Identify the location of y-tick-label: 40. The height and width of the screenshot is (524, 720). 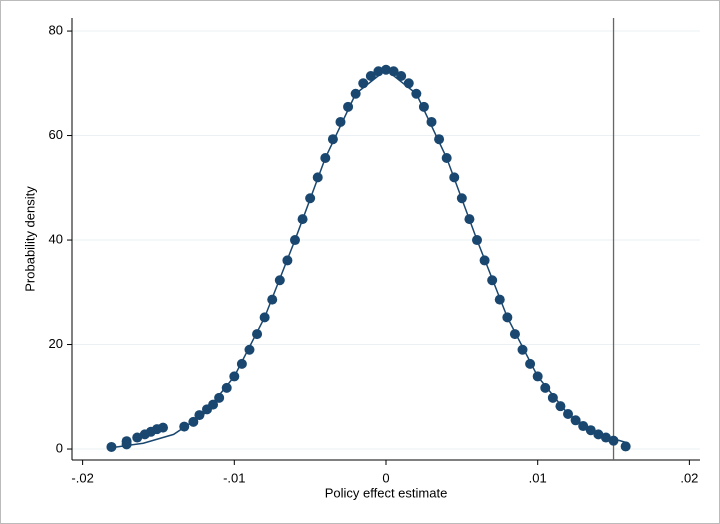
(56, 238).